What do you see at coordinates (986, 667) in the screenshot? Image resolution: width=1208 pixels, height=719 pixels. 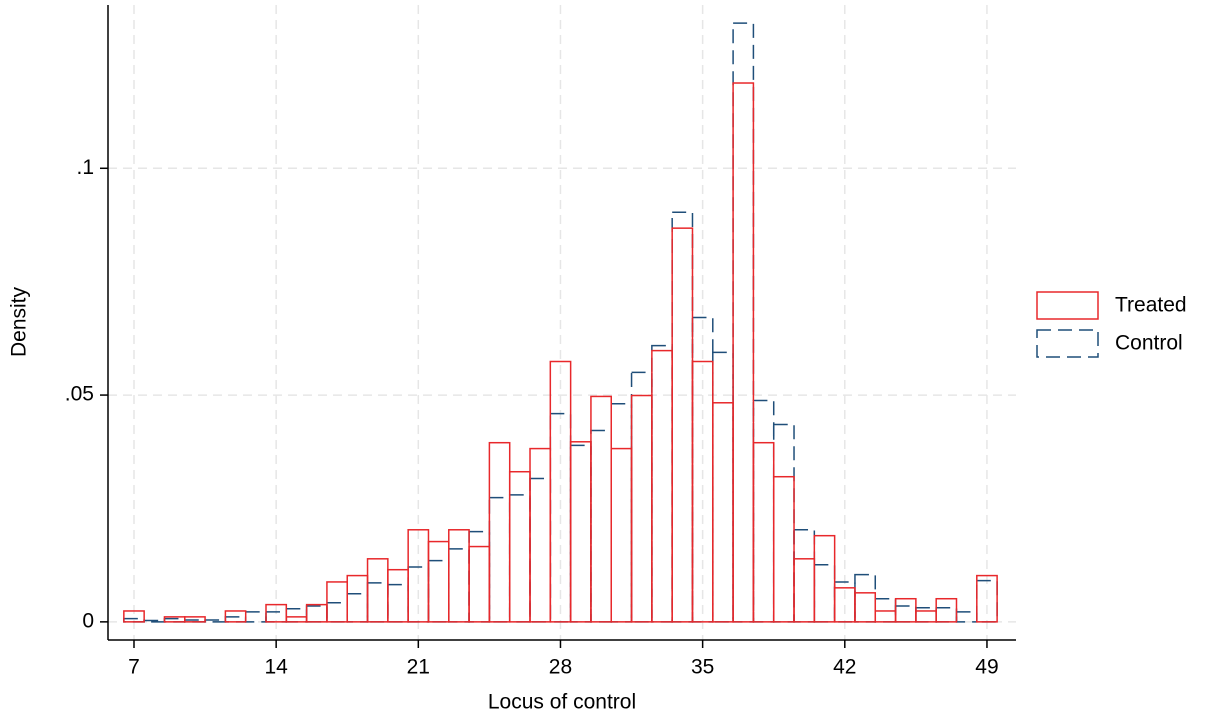 I see `x-tick-label: 49` at bounding box center [986, 667].